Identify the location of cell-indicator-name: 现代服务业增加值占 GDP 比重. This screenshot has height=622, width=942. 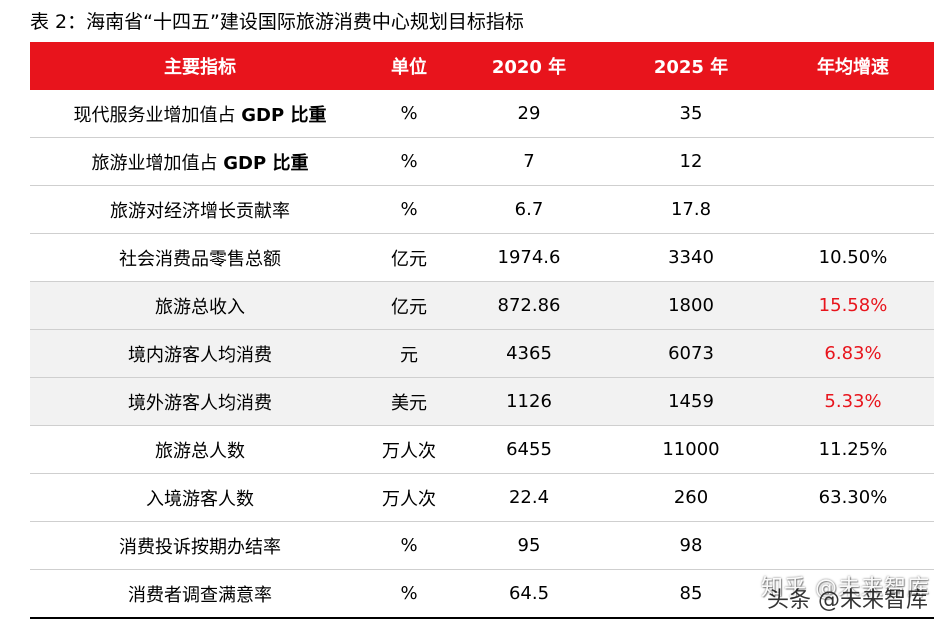
(200, 114).